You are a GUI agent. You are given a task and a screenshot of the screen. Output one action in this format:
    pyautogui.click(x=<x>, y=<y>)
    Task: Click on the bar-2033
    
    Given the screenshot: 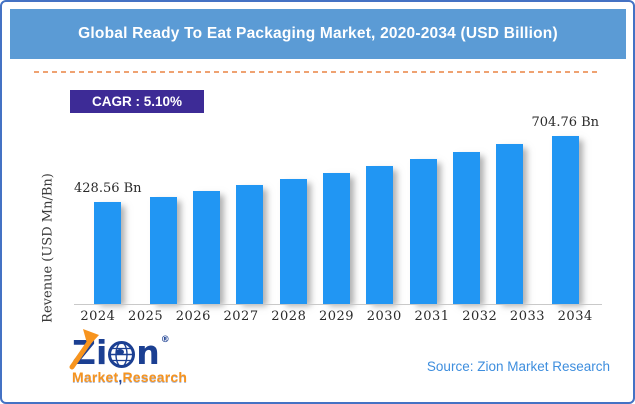 What is the action you would take?
    pyautogui.click(x=510, y=224)
    